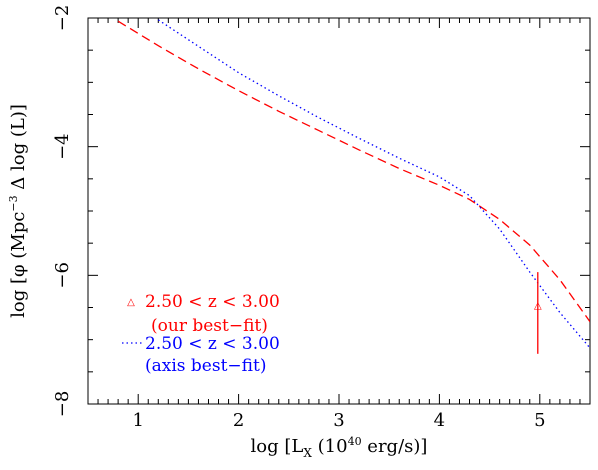 The height and width of the screenshot is (470, 598). I want to click on y-tick-label: −8, so click(62, 404).